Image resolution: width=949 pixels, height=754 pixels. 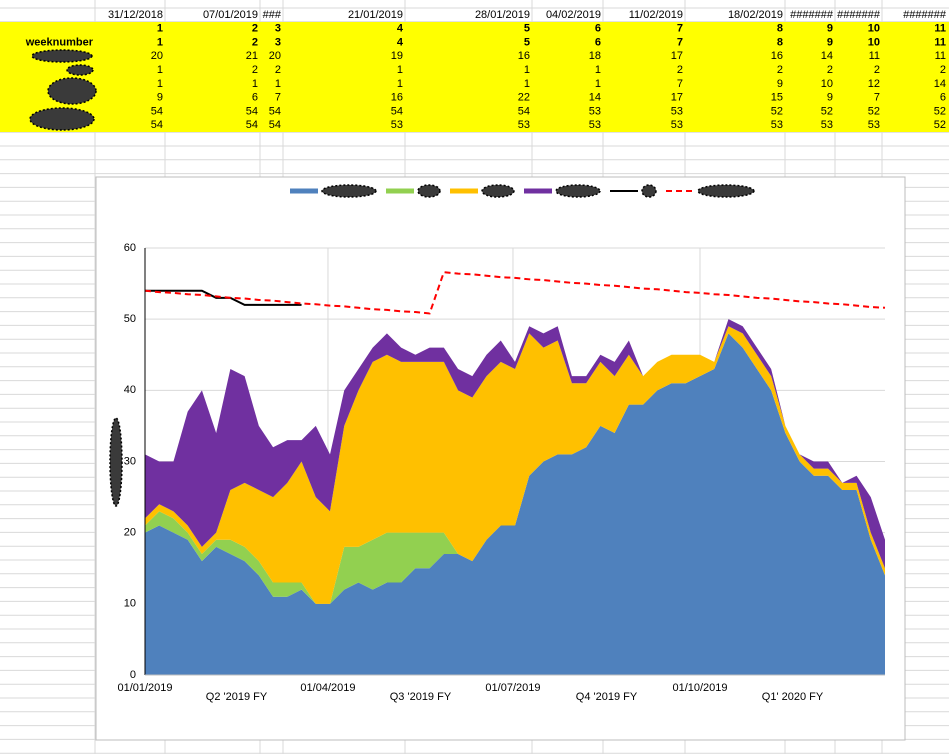 What do you see at coordinates (59, 42) in the screenshot?
I see `row-label: weeknumber` at bounding box center [59, 42].